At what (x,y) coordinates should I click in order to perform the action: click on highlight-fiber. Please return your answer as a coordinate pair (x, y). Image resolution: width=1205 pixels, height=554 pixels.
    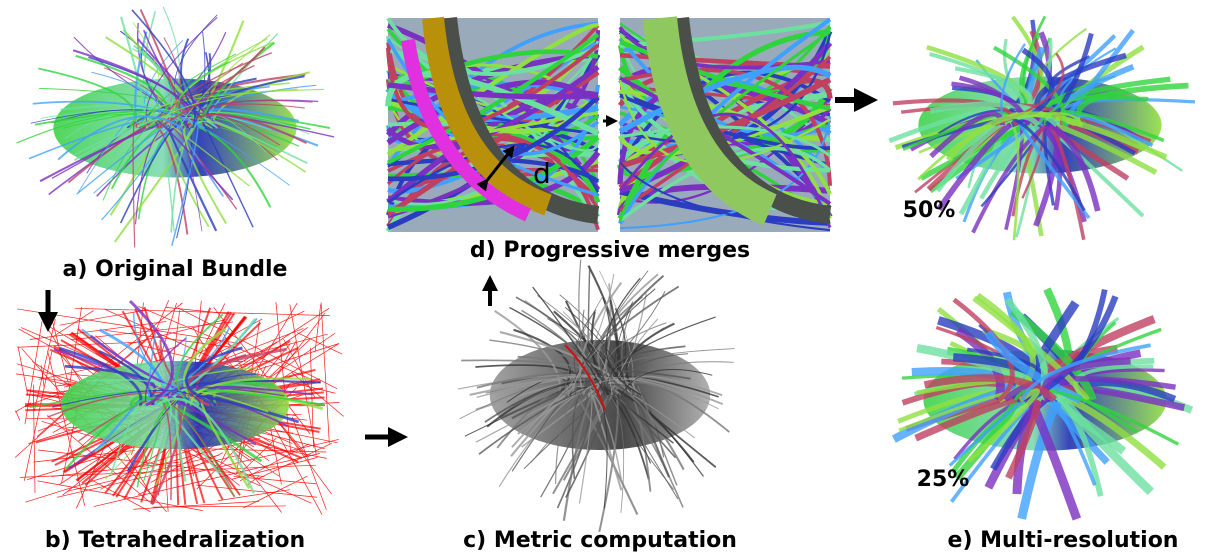
    Looking at the image, I should click on (585, 377).